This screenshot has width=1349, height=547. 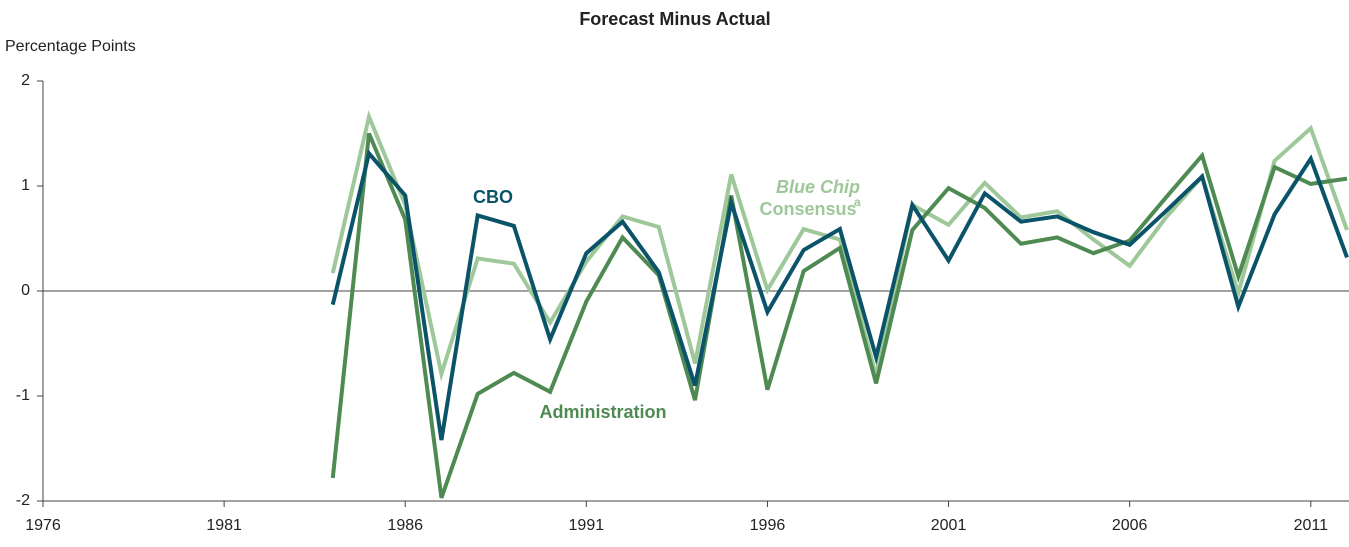 What do you see at coordinates (768, 525) in the screenshot?
I see `x-tick-label: 1996` at bounding box center [768, 525].